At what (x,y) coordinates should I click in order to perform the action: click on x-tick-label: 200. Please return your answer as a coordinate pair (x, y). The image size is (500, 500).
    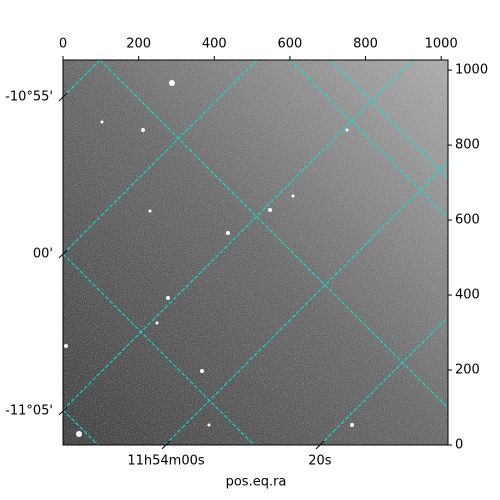
    Looking at the image, I should click on (138, 44).